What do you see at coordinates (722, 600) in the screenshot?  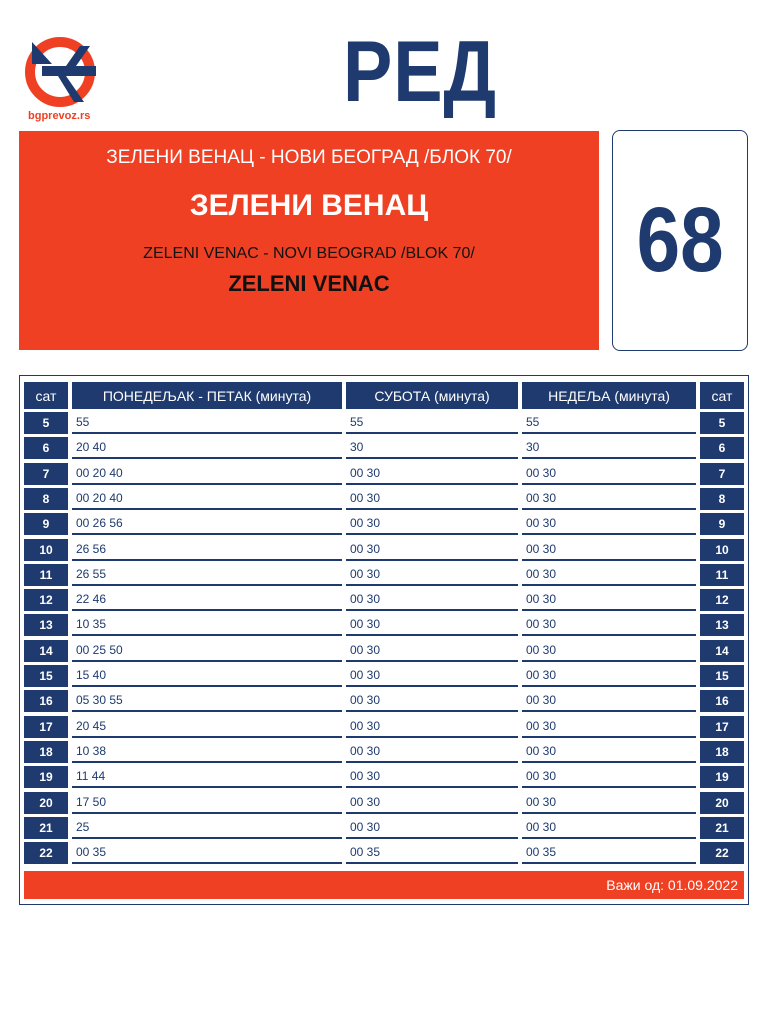 I see `hour-cell-right: 12` at bounding box center [722, 600].